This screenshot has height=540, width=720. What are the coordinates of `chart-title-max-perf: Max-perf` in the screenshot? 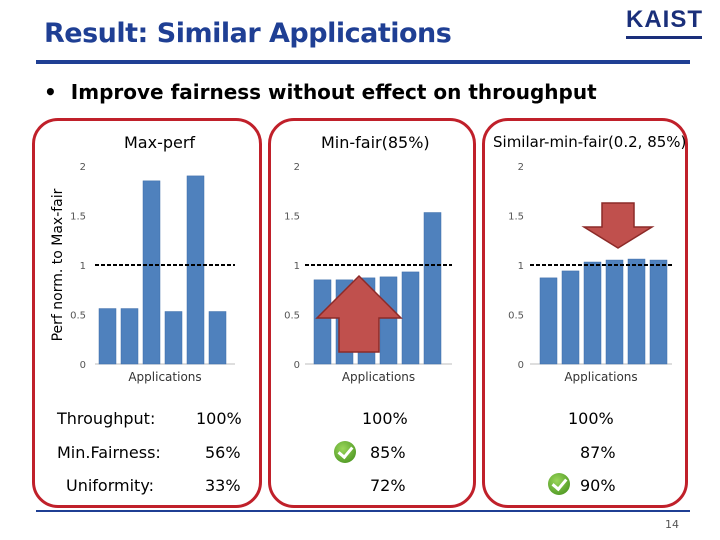 It's located at (160, 142).